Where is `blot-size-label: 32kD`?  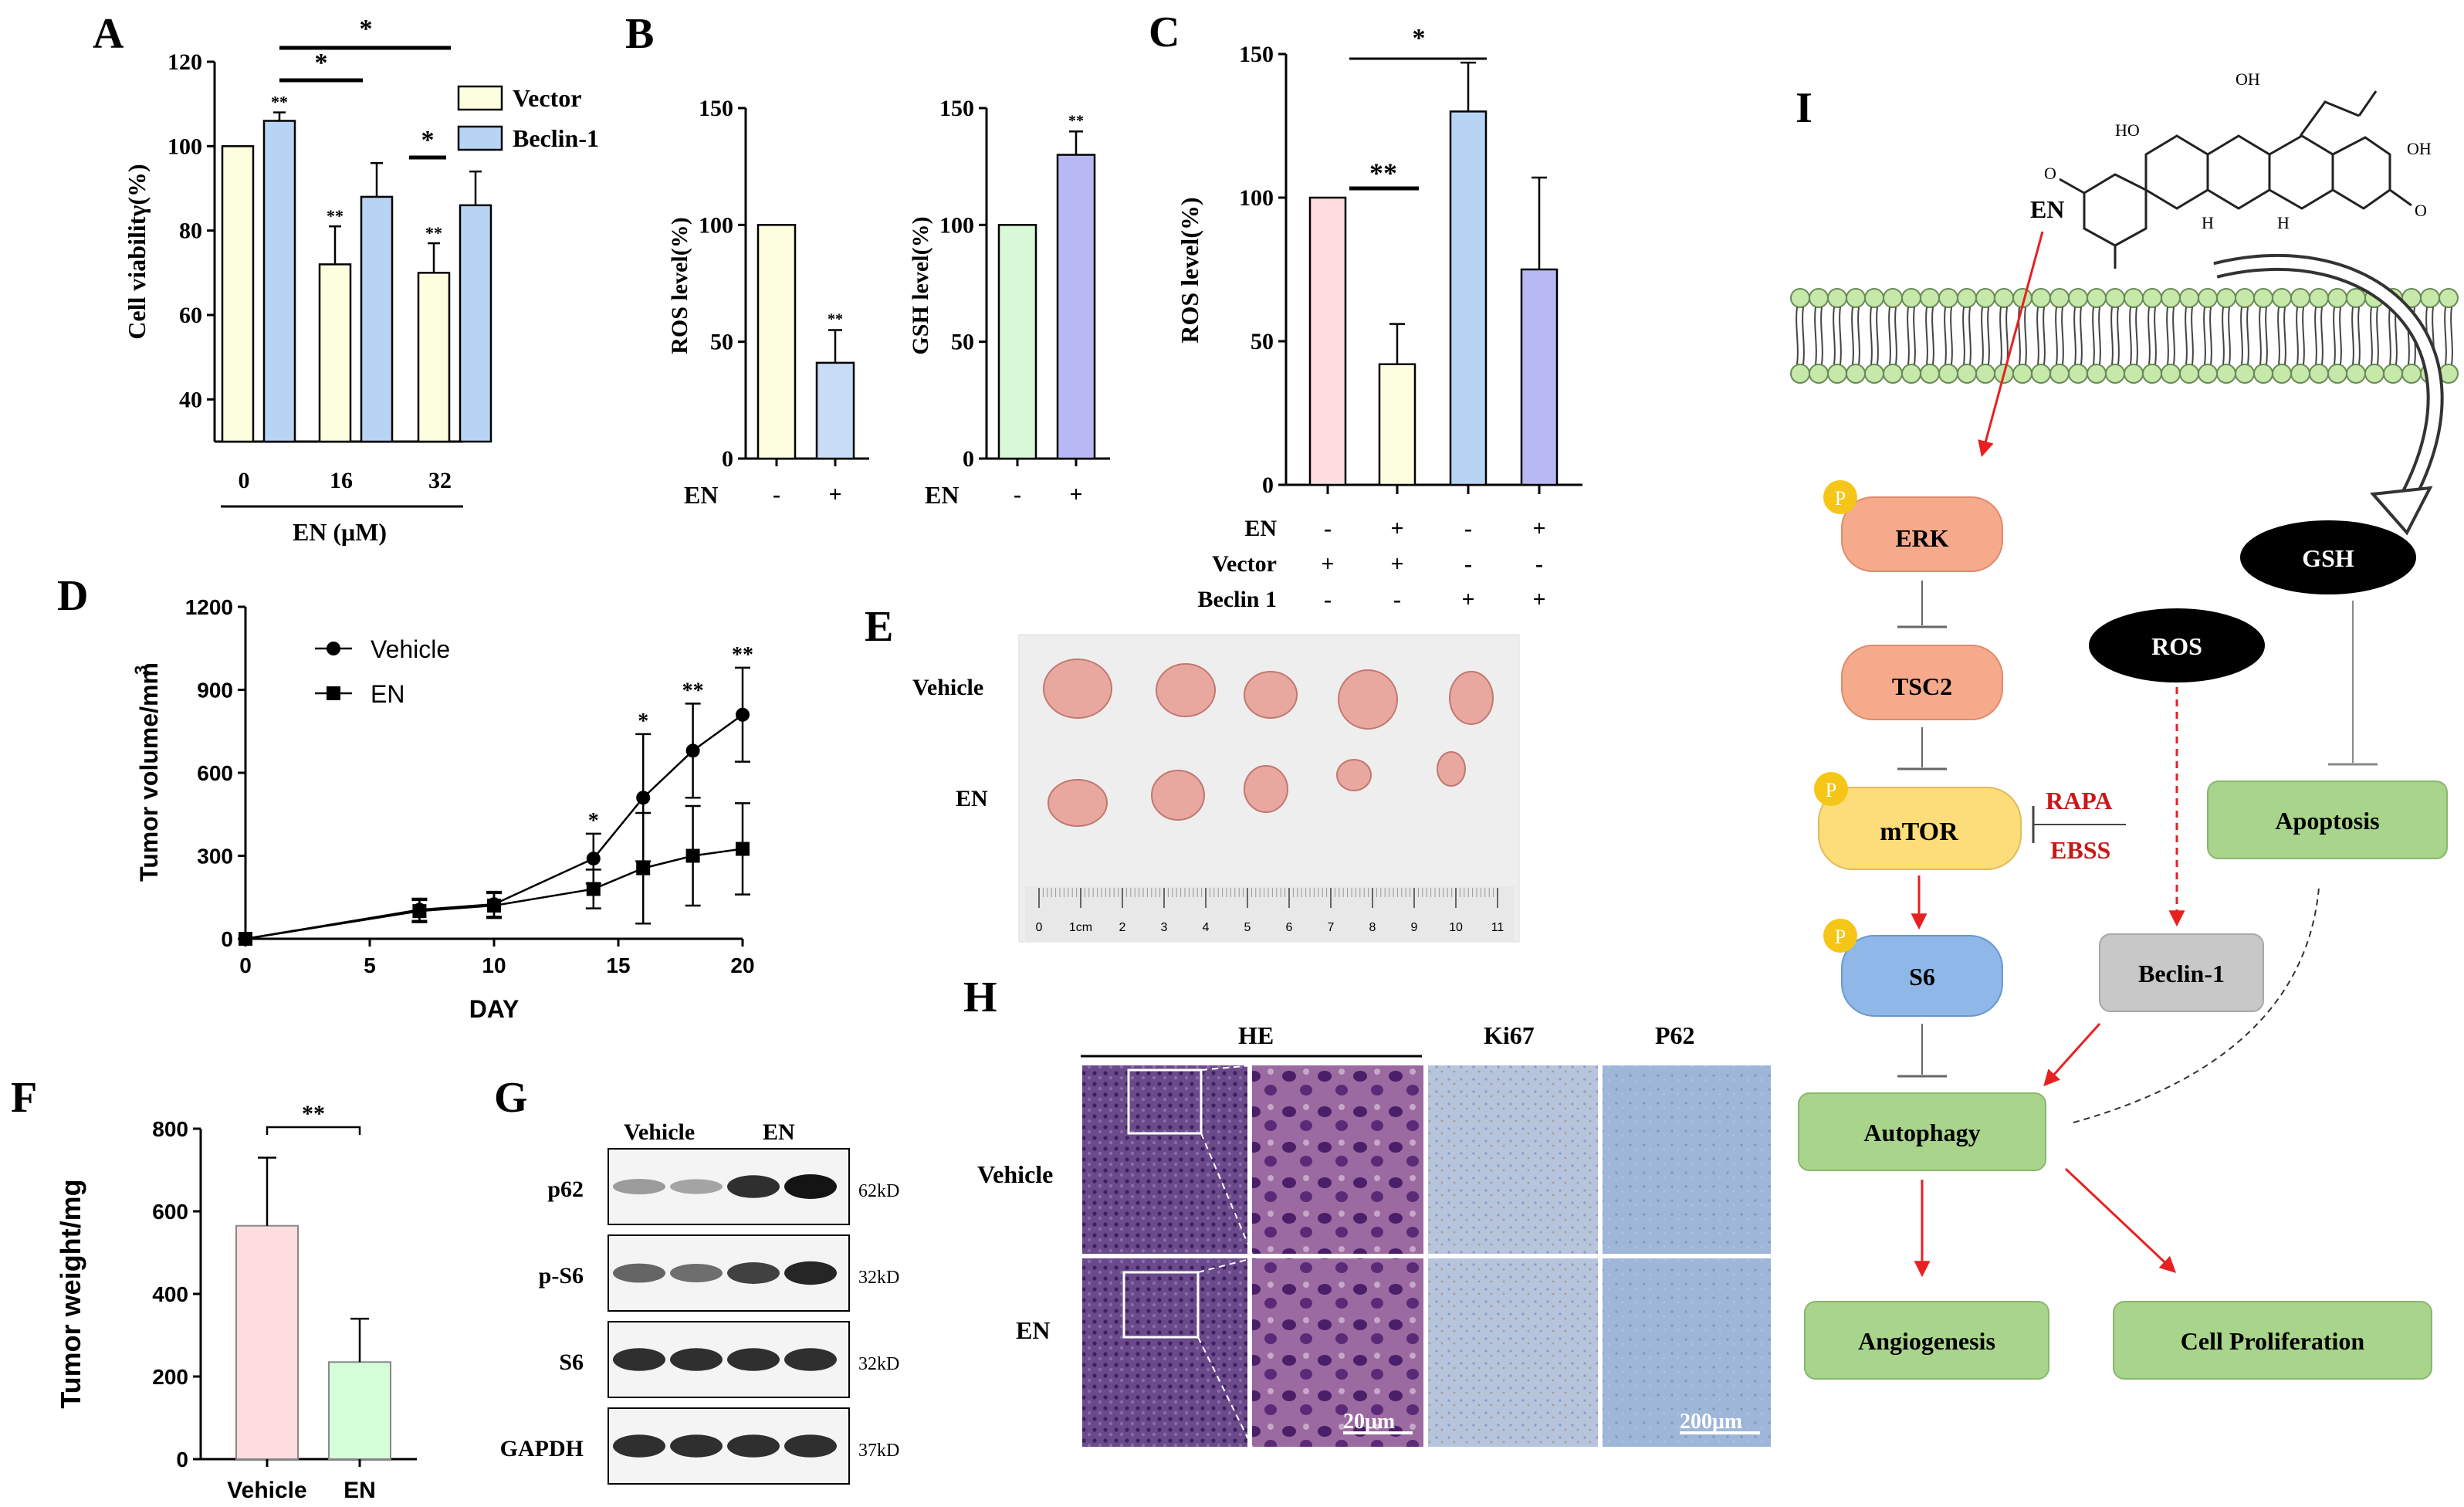
blot-size-label: 32kD is located at coordinates (878, 1364).